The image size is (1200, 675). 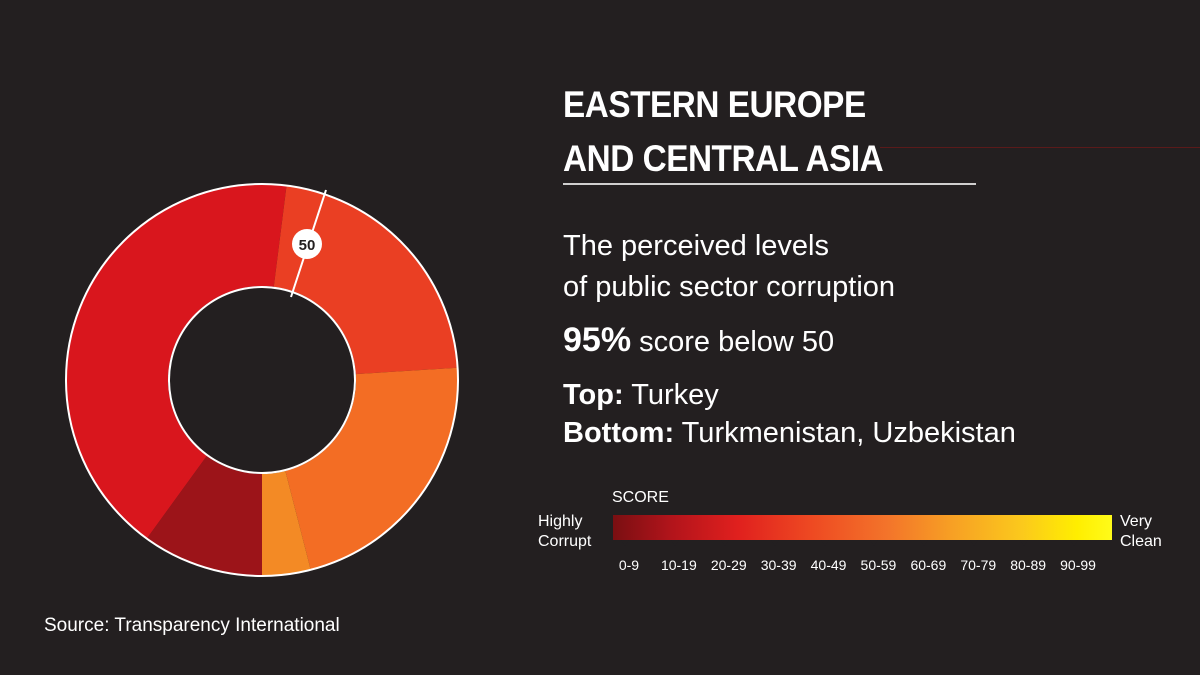 What do you see at coordinates (1028, 565) in the screenshot?
I see `scale-range-80-89: 80-89` at bounding box center [1028, 565].